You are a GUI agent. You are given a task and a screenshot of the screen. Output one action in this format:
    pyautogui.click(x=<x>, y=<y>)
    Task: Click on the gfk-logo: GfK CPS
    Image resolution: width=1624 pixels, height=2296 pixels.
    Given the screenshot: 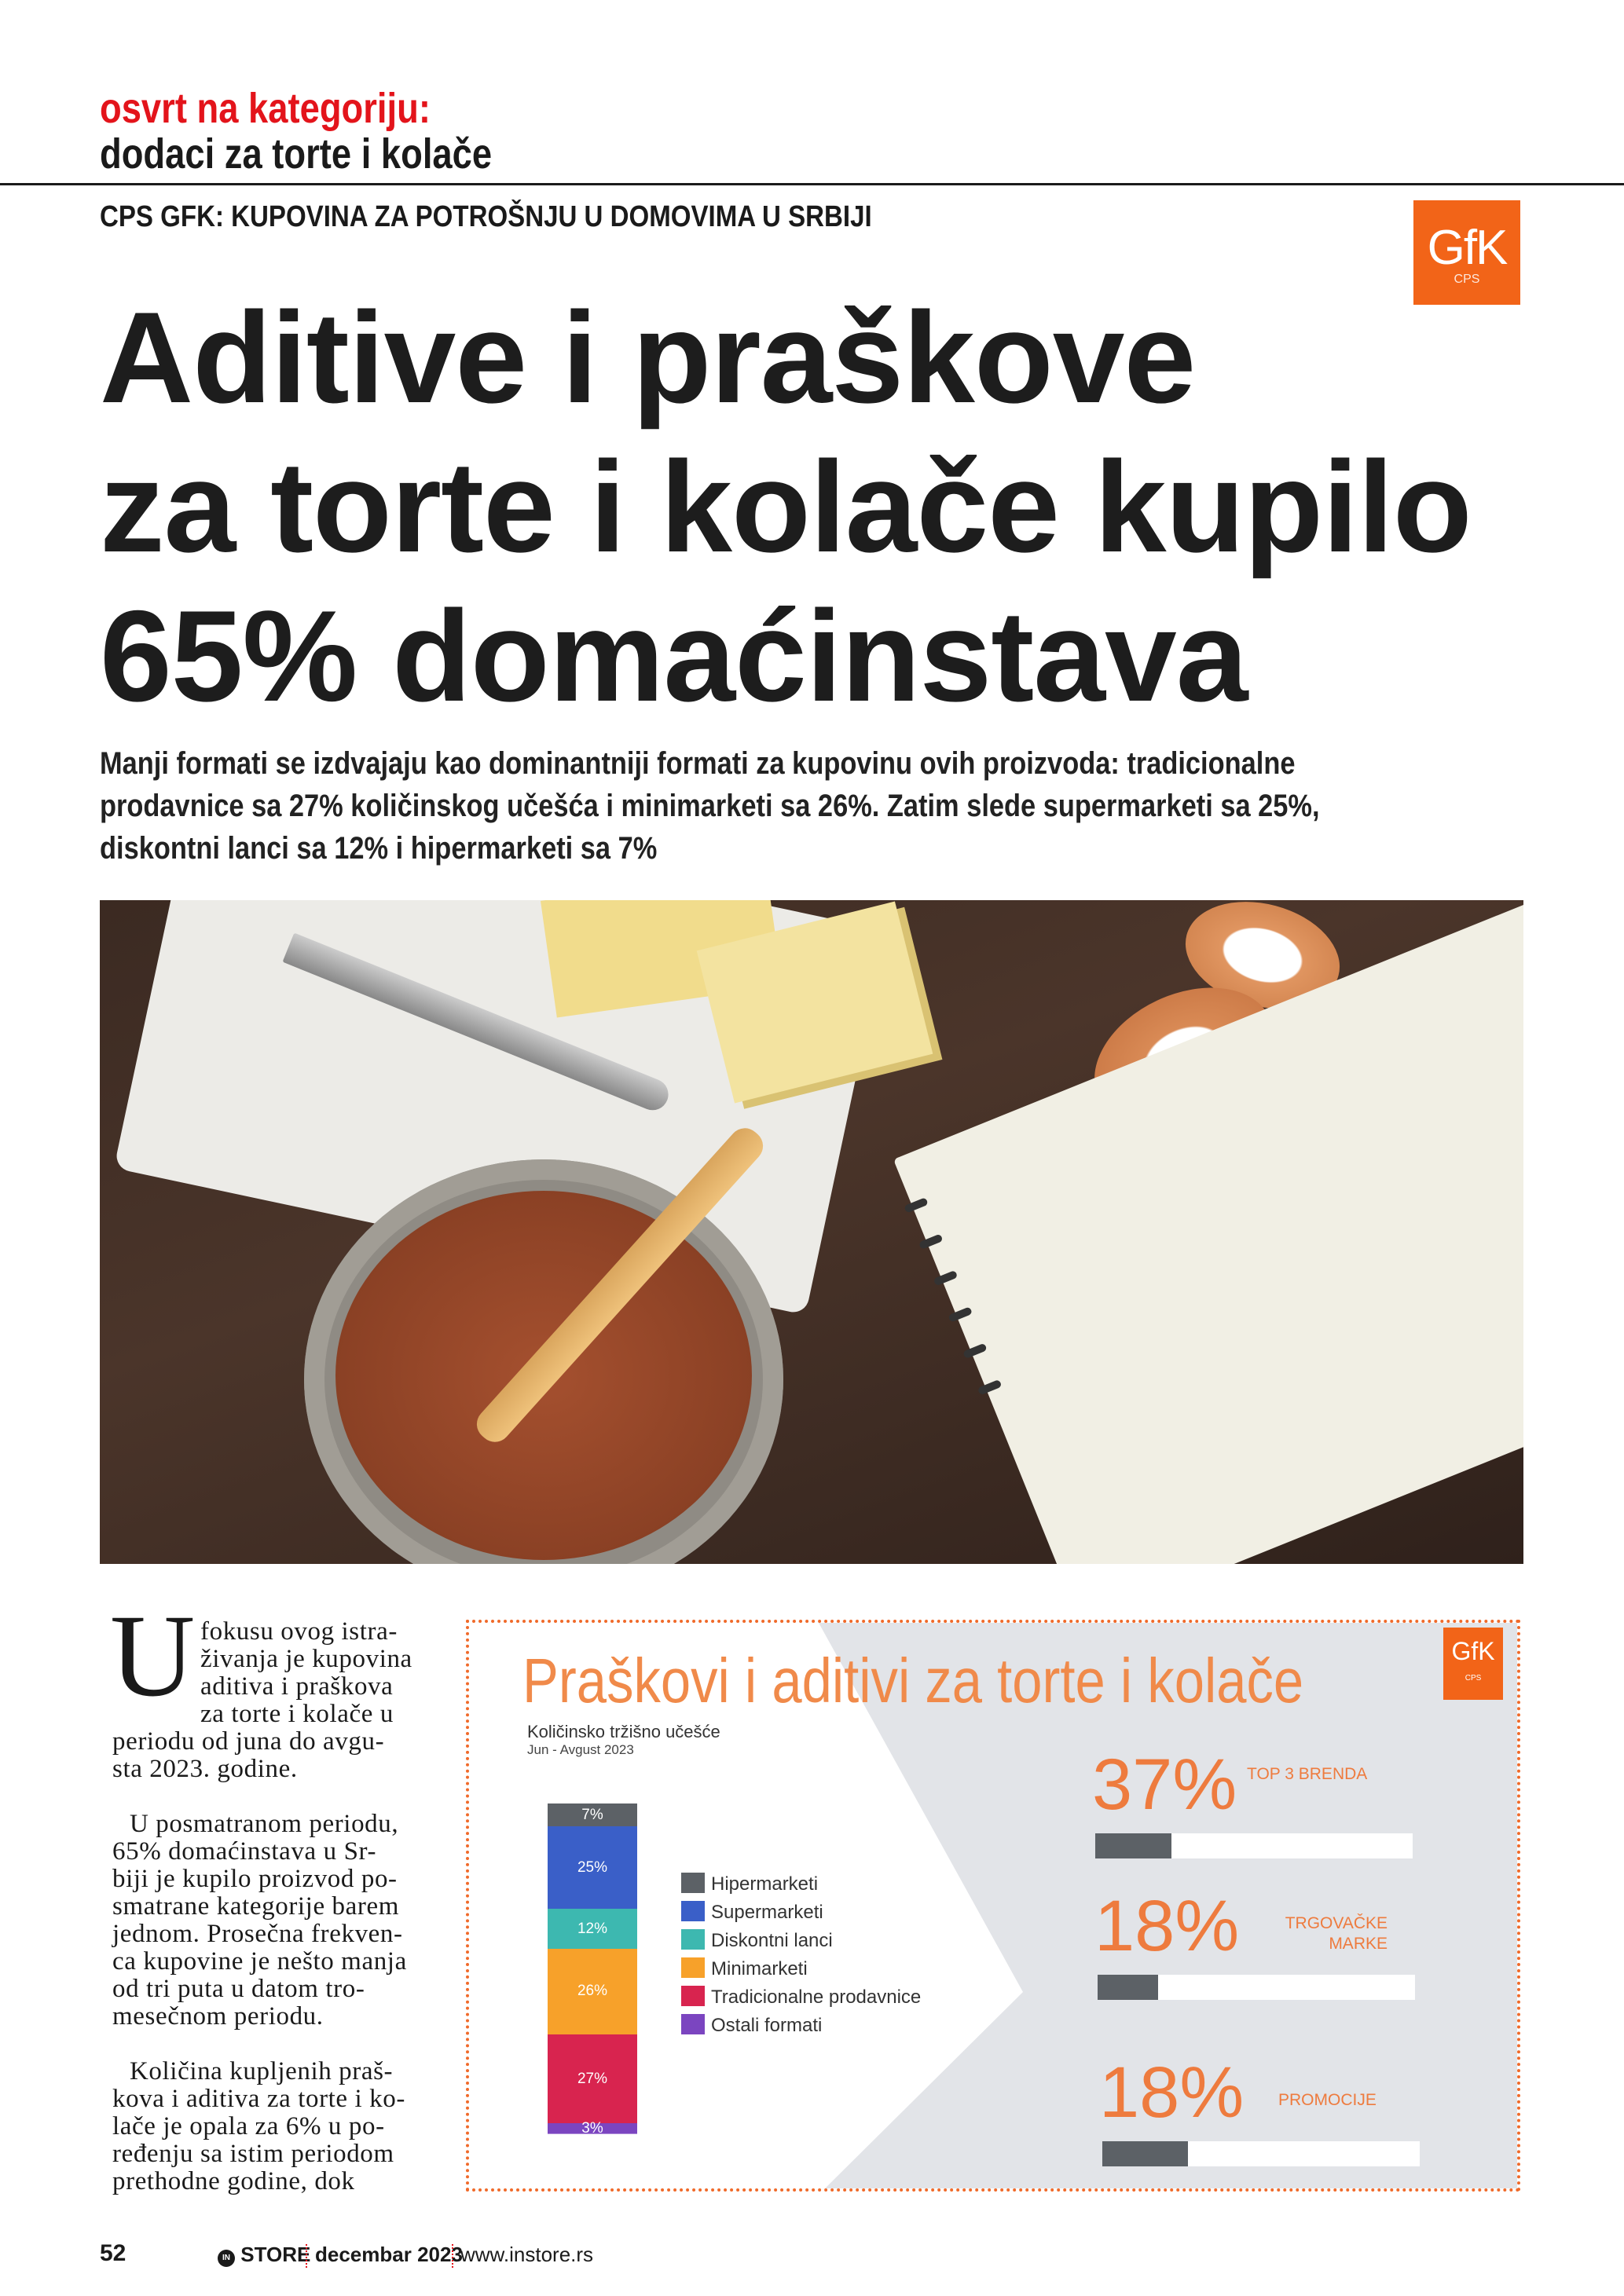 What is the action you would take?
    pyautogui.click(x=1467, y=253)
    